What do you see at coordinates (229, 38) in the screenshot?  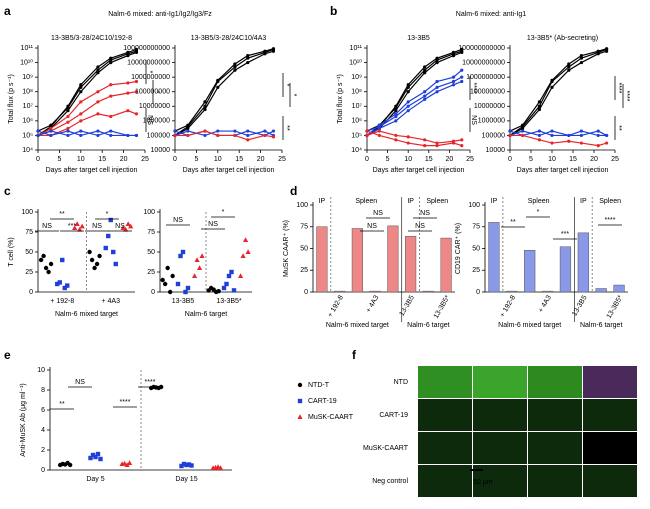 I see `subplot-title: 13-3B5/3-28/24C10/4A3` at bounding box center [229, 38].